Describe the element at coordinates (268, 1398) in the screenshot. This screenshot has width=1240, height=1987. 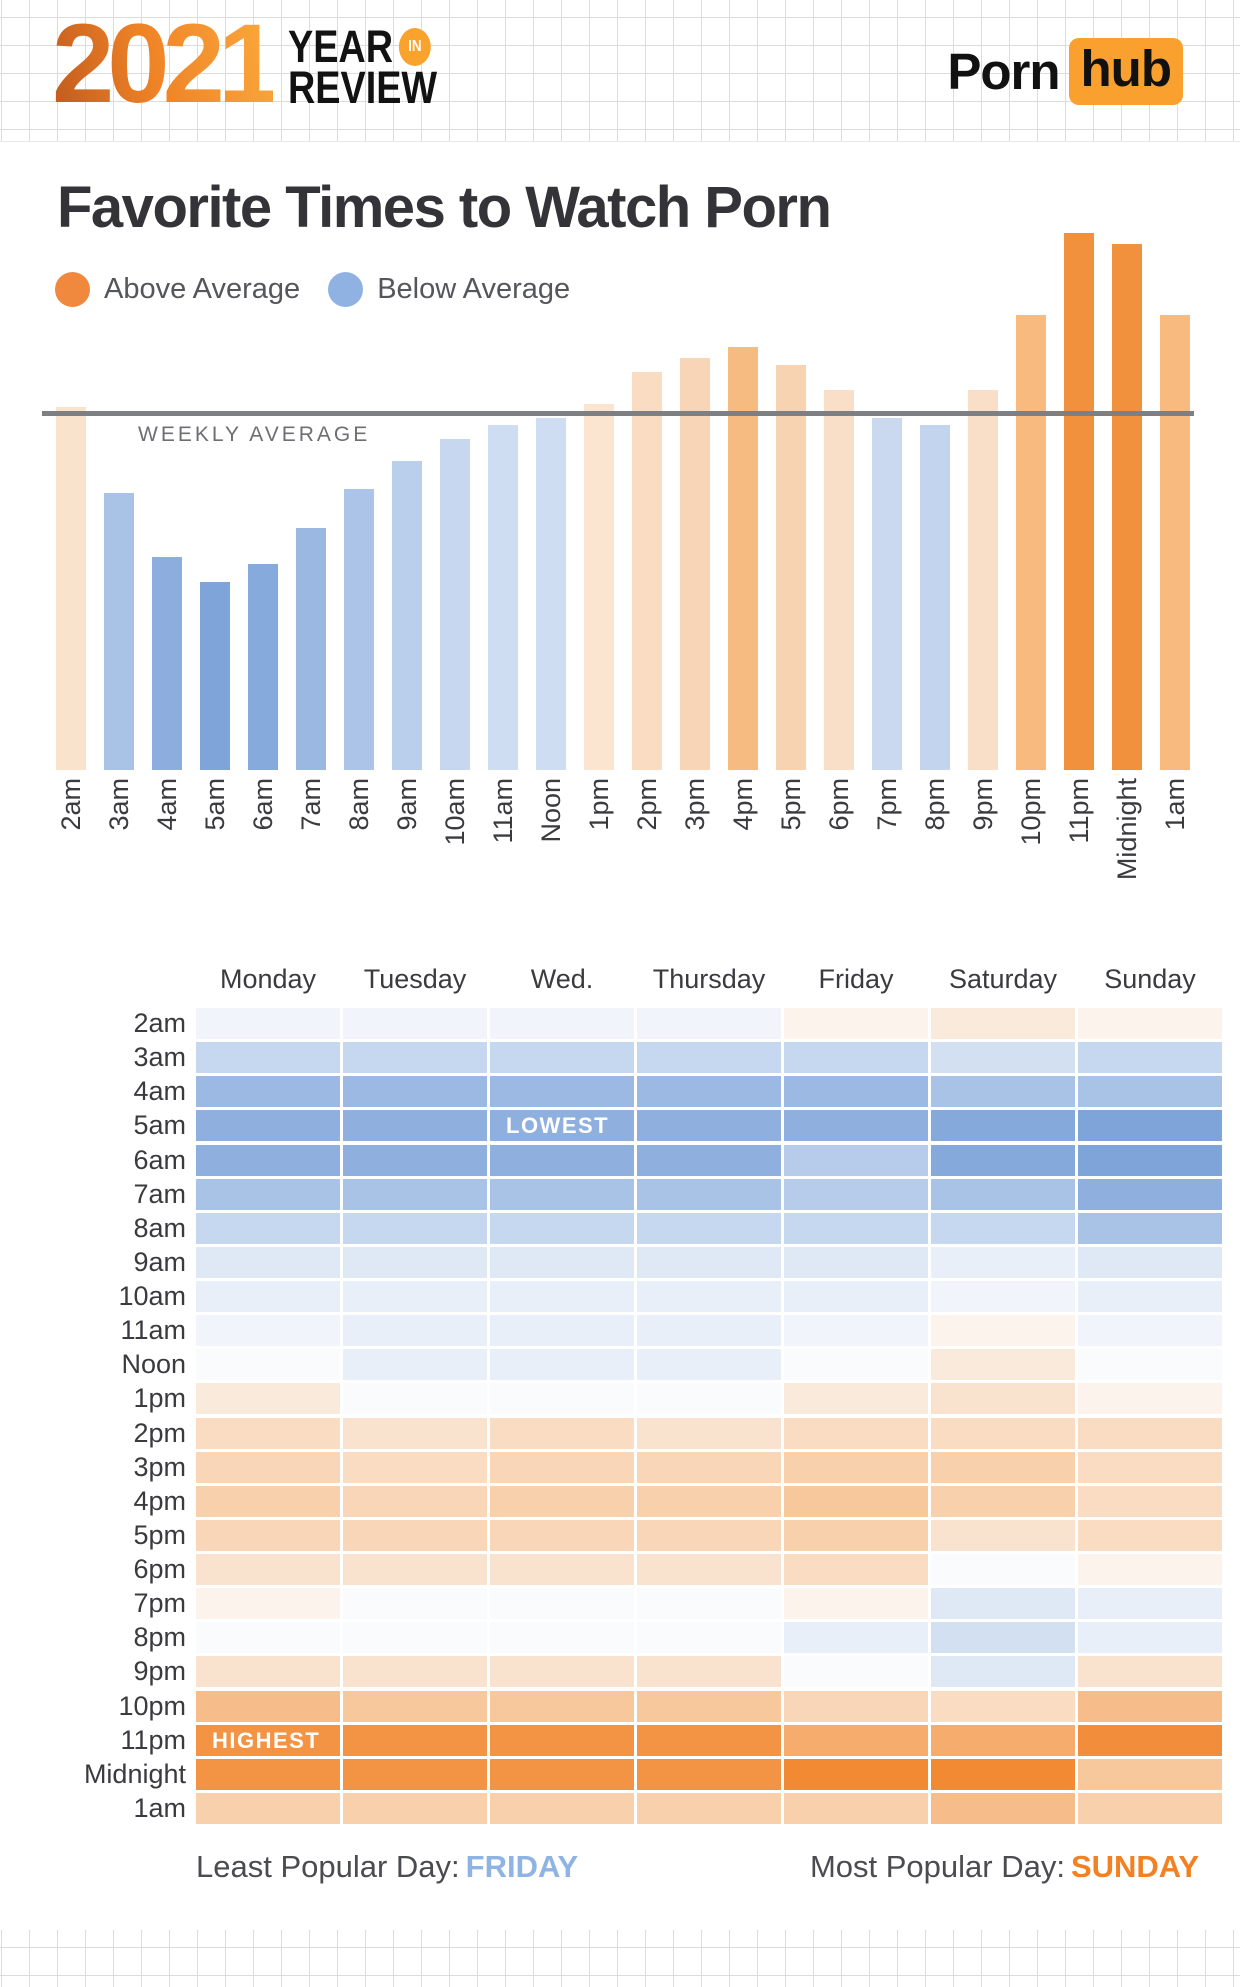
I see `heatmap-cell-Monday-1pm` at that location.